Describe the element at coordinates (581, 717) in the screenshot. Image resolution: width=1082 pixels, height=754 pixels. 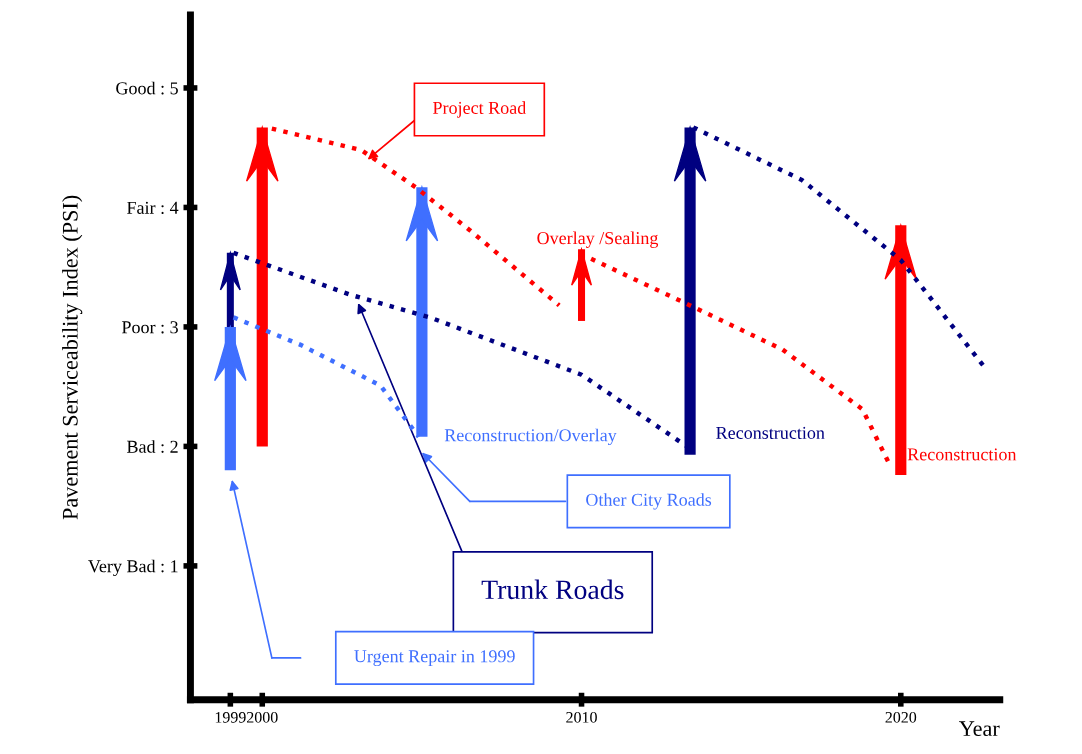
I see `x-tick-label: 2010` at that location.